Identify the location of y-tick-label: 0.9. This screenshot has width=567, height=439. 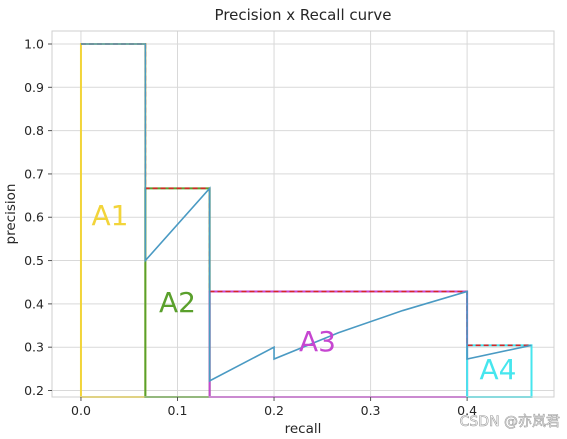
(34, 87).